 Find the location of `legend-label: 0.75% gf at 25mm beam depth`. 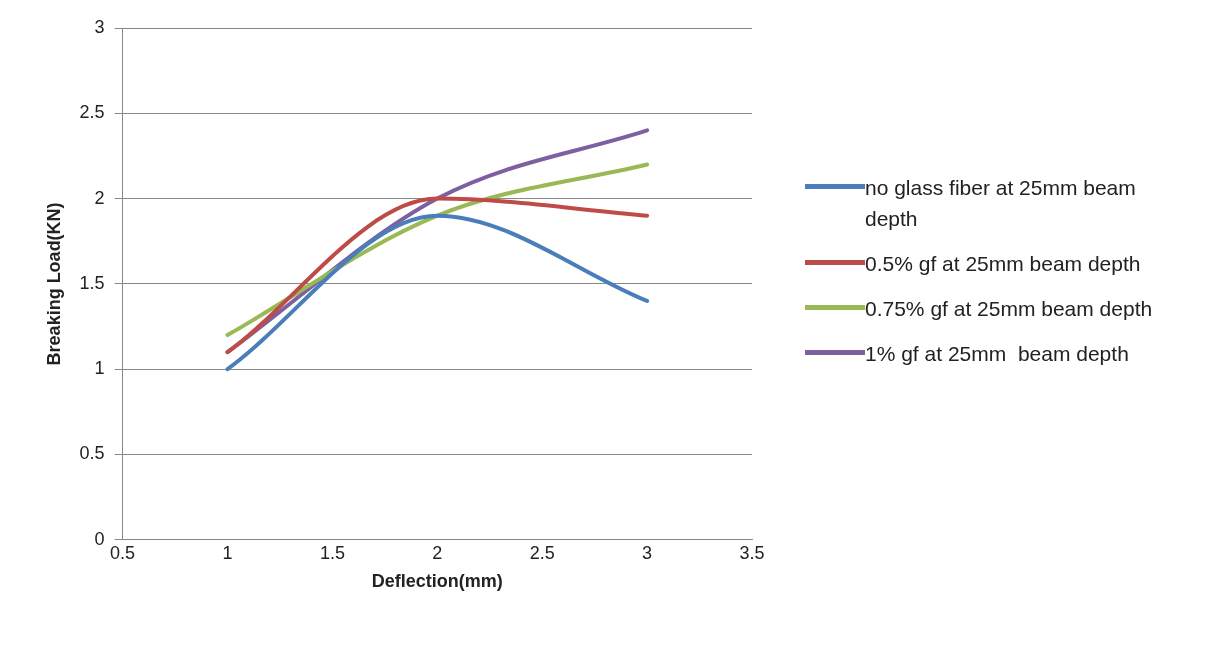

legend-label: 0.75% gf at 25mm beam depth is located at coordinates (1009, 309).